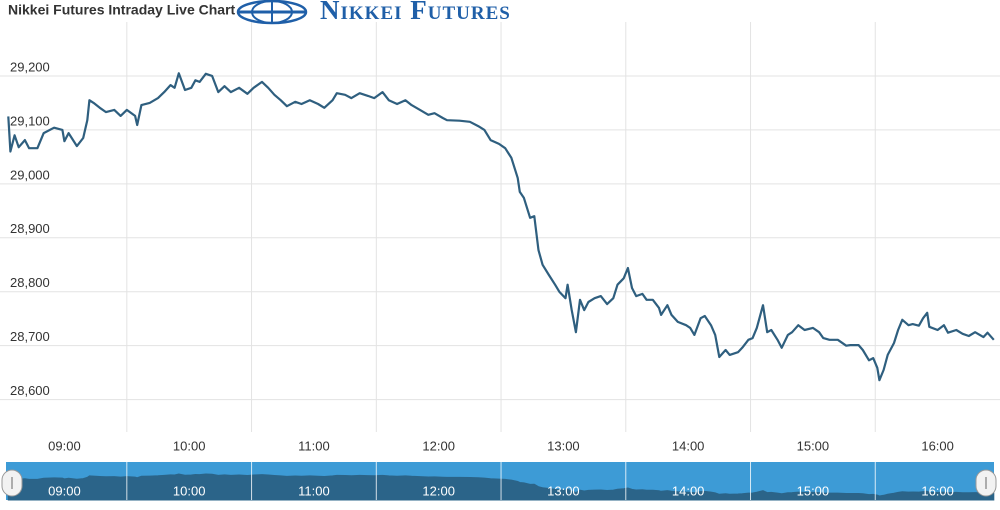  What do you see at coordinates (30, 228) in the screenshot?
I see `y-tick-label: 28,900` at bounding box center [30, 228].